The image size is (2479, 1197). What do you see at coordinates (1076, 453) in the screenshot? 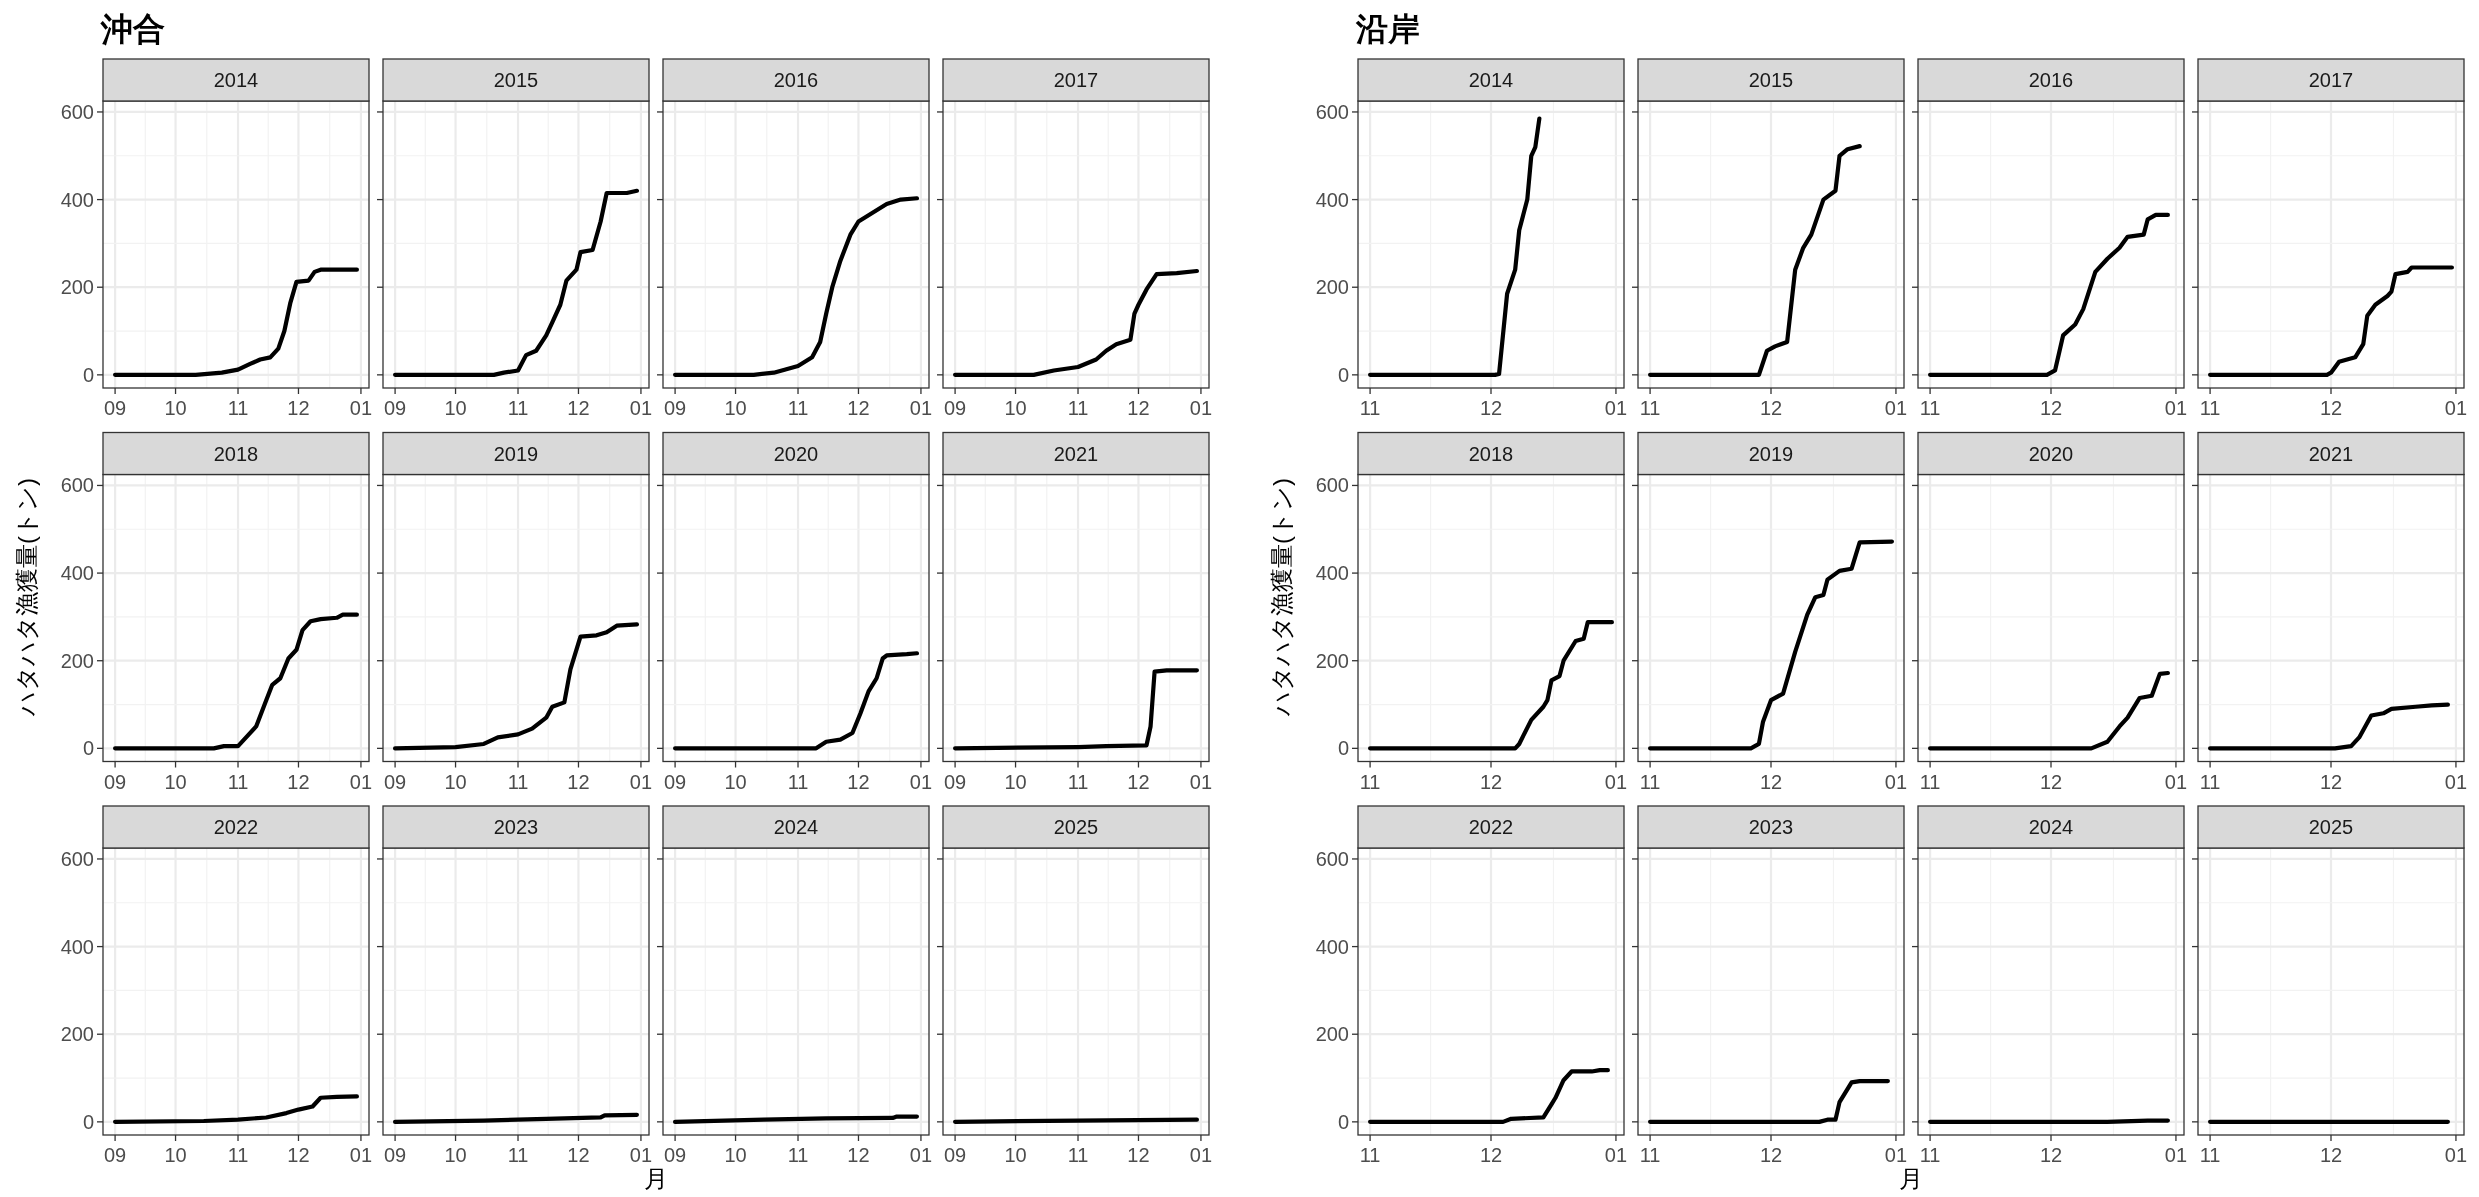
I see `chart-title: 2021` at bounding box center [1076, 453].